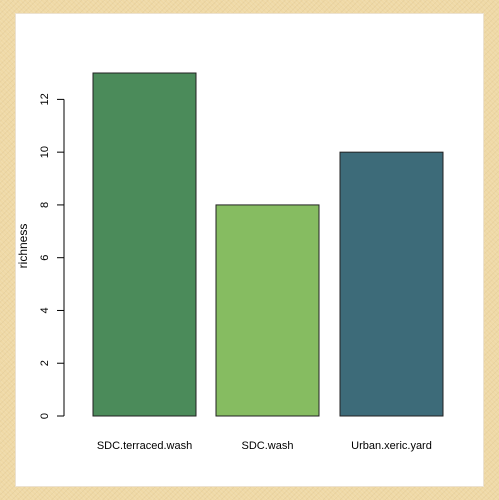 This screenshot has width=499, height=500. I want to click on x-category-label: SDC.terraced.wash, so click(144, 446).